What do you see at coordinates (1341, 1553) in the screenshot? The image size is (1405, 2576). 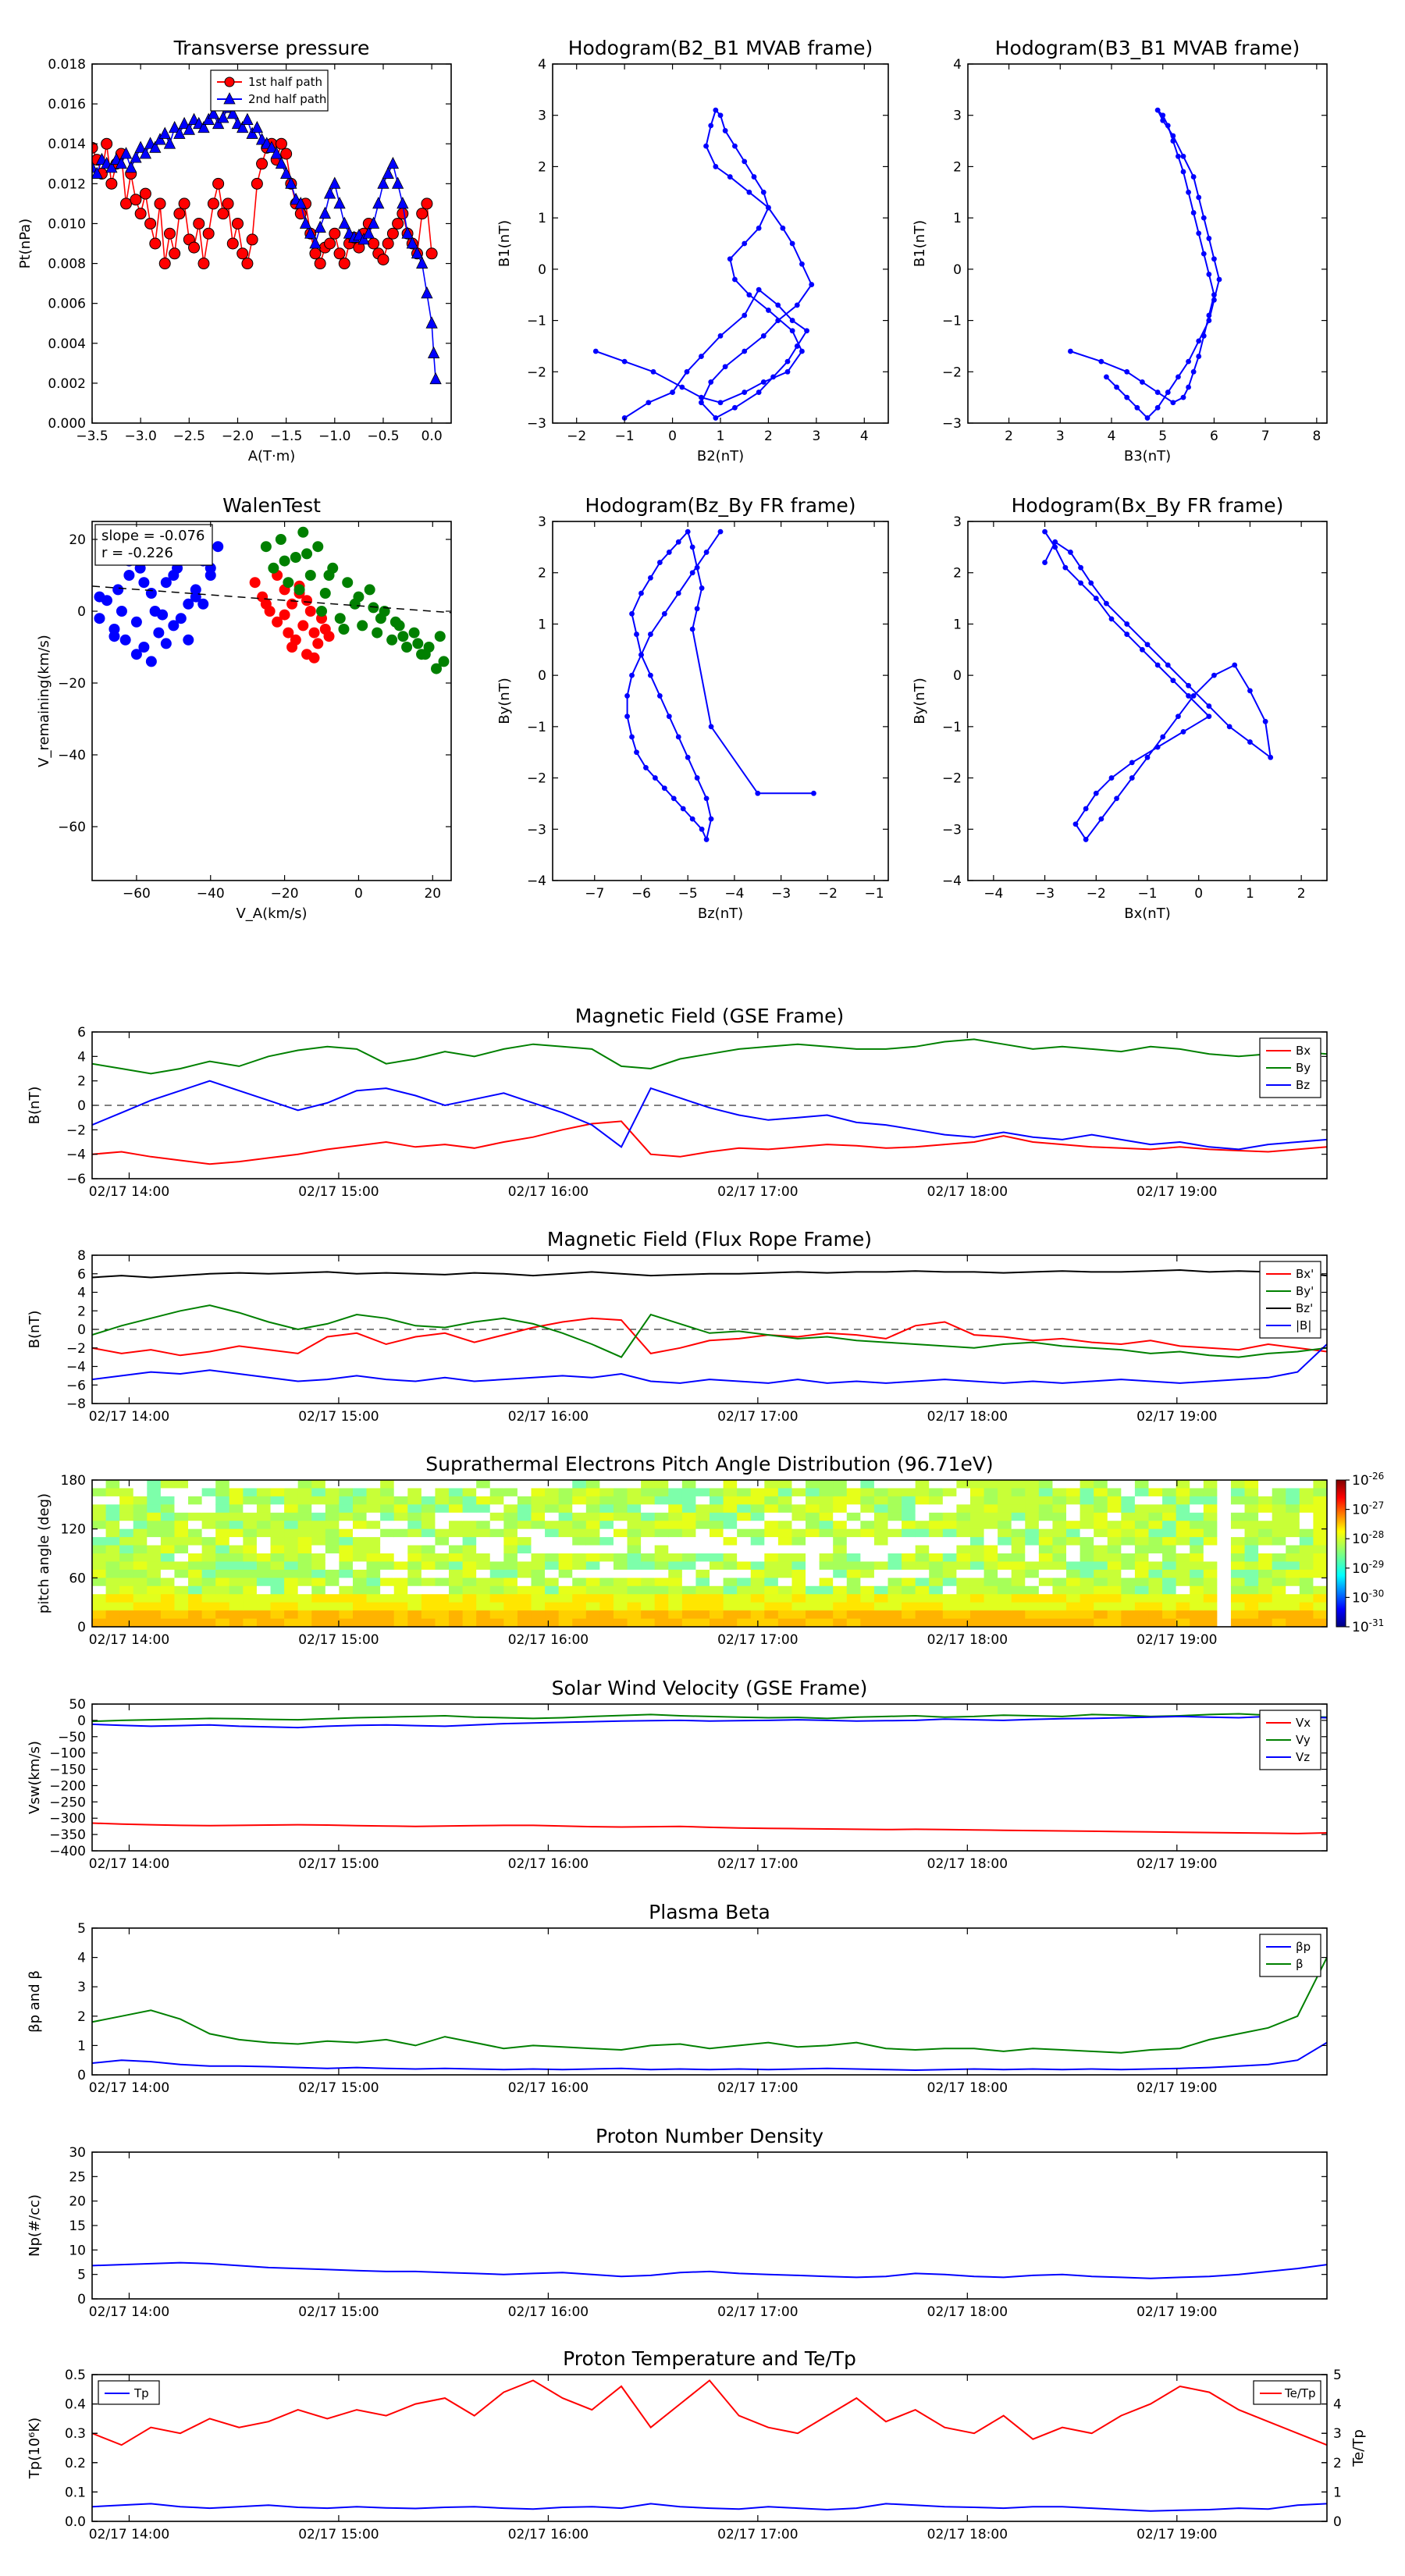 I see `colorbar-bar` at bounding box center [1341, 1553].